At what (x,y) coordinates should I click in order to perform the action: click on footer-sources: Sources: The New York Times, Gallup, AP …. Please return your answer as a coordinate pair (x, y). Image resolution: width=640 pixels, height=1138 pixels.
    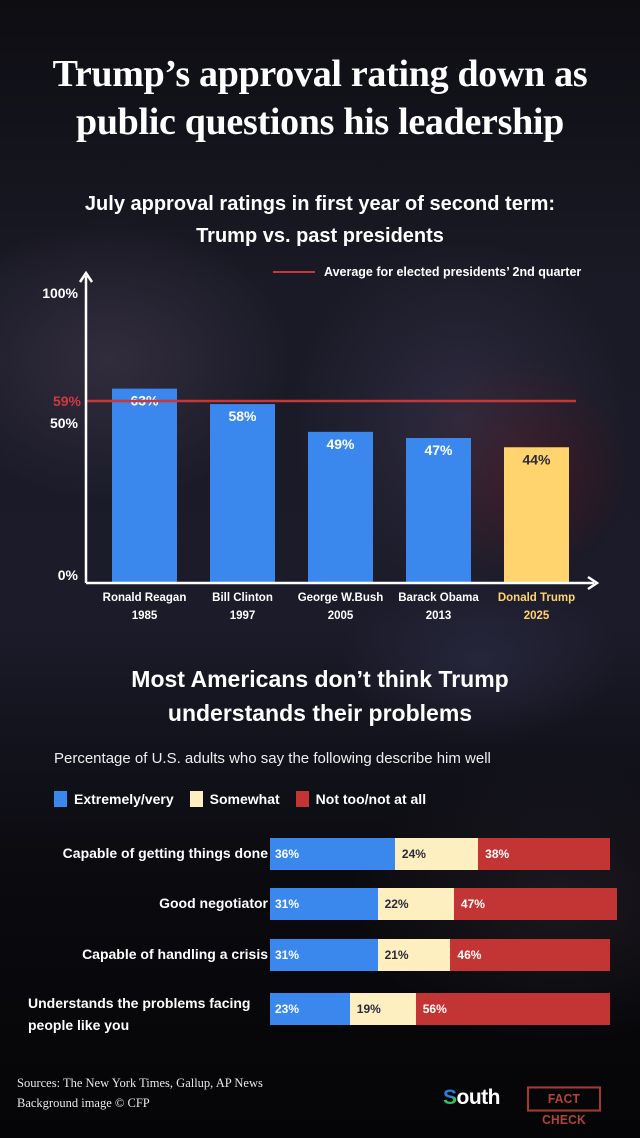
    Looking at the image, I should click on (140, 1093).